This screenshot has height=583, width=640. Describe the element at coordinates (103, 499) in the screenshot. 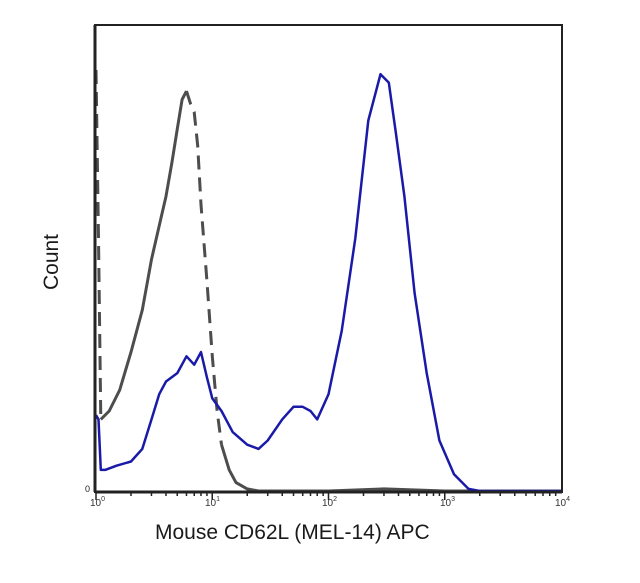

I see `tick-exp: 0` at that location.